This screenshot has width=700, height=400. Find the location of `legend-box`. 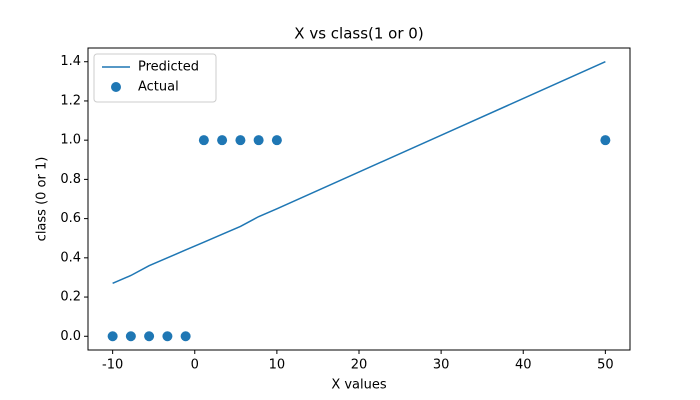

legend-box is located at coordinates (155, 78).